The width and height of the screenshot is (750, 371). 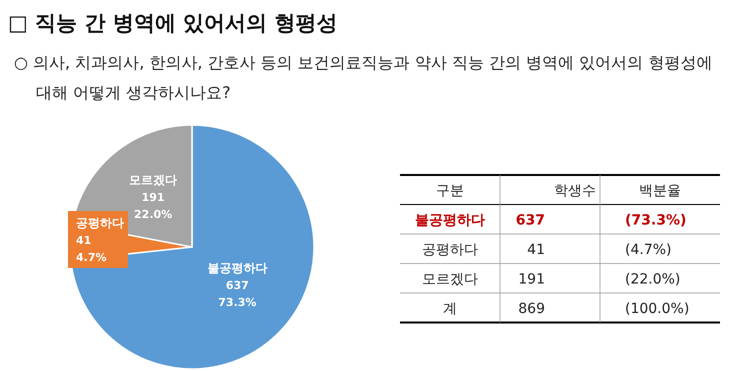 I want to click on text: 구분, so click(x=450, y=191).